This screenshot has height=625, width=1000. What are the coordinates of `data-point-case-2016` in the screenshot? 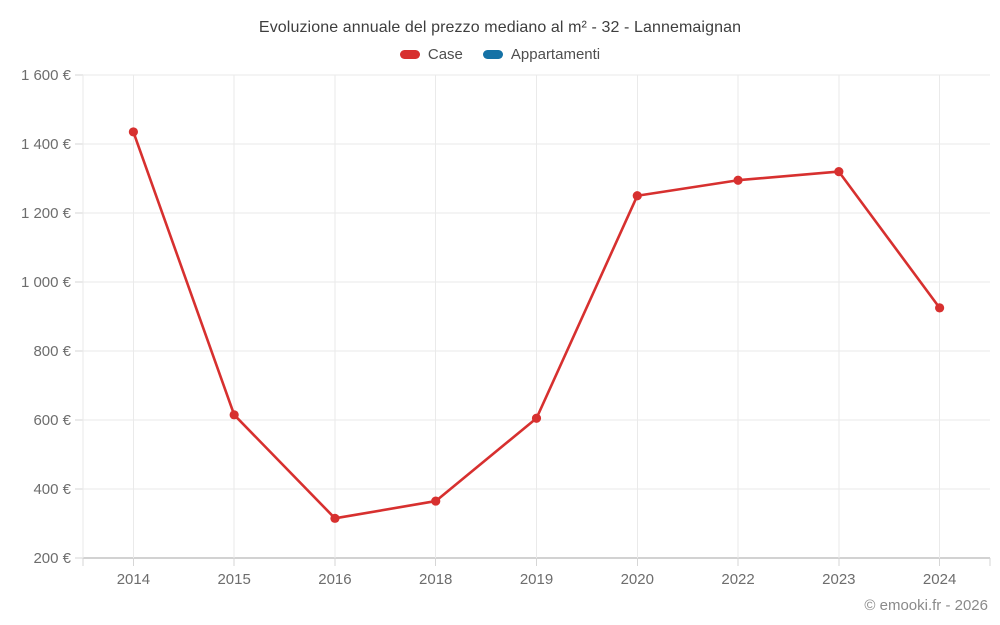 It's located at (335, 518).